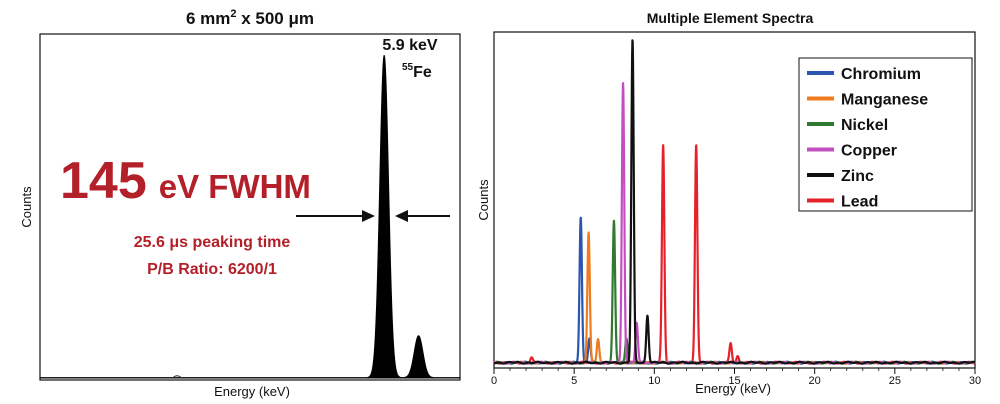 The image size is (1000, 404). What do you see at coordinates (212, 269) in the screenshot?
I see `pb-ratio-label: P/B Ratio: 6200/1` at bounding box center [212, 269].